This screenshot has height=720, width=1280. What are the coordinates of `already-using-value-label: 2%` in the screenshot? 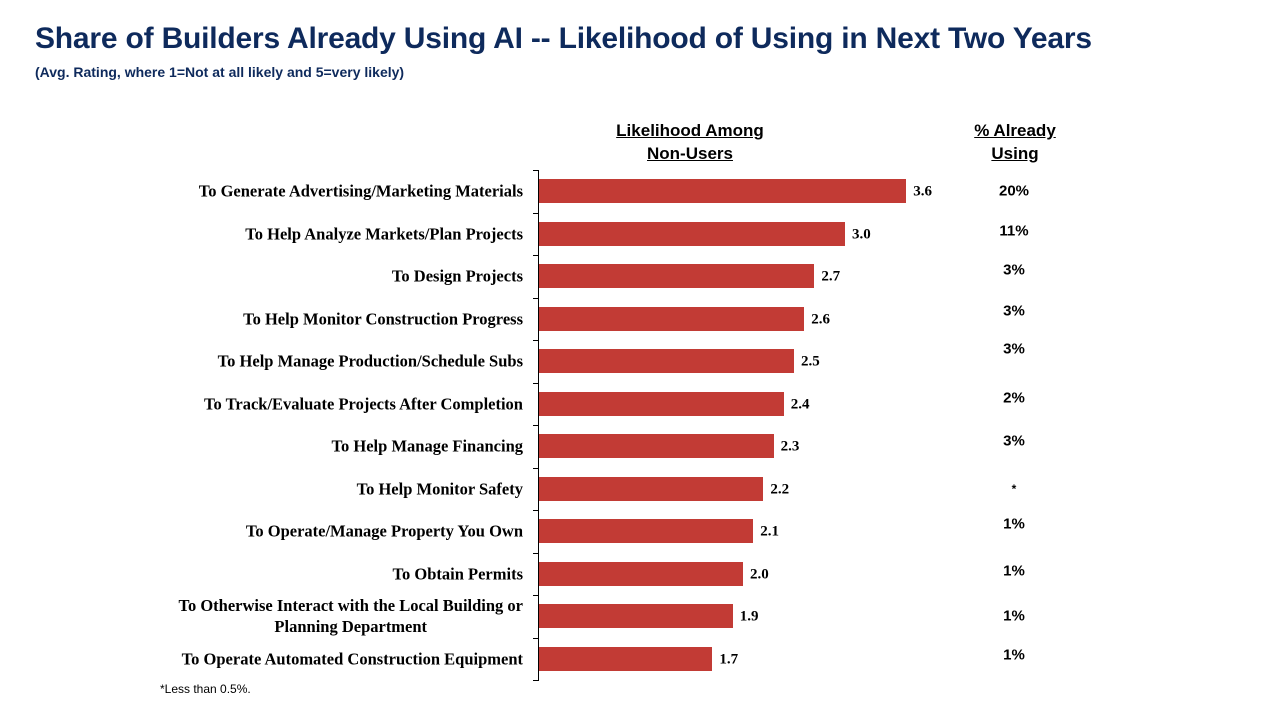 It's located at (1014, 398).